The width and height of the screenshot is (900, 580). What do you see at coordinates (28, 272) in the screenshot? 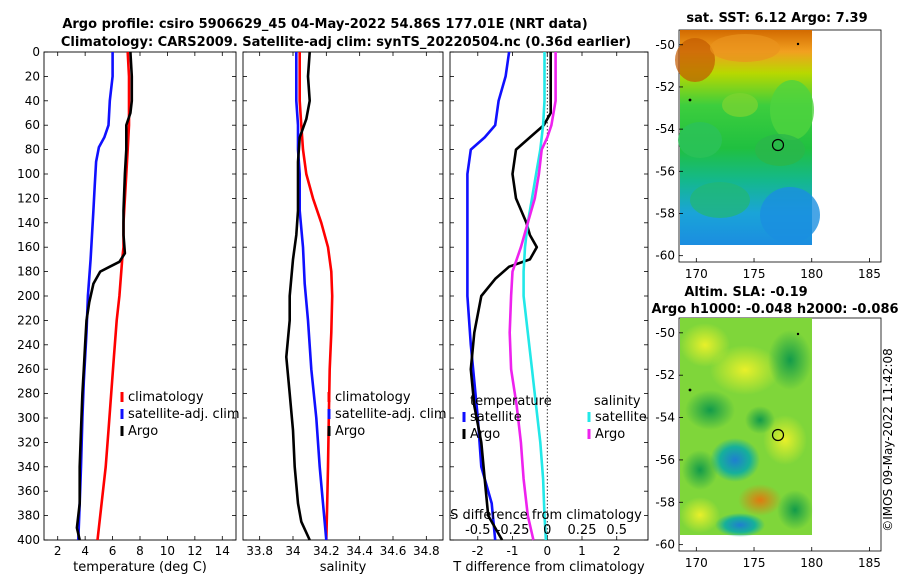
I see `y-tick-label: 180` at bounding box center [28, 272].